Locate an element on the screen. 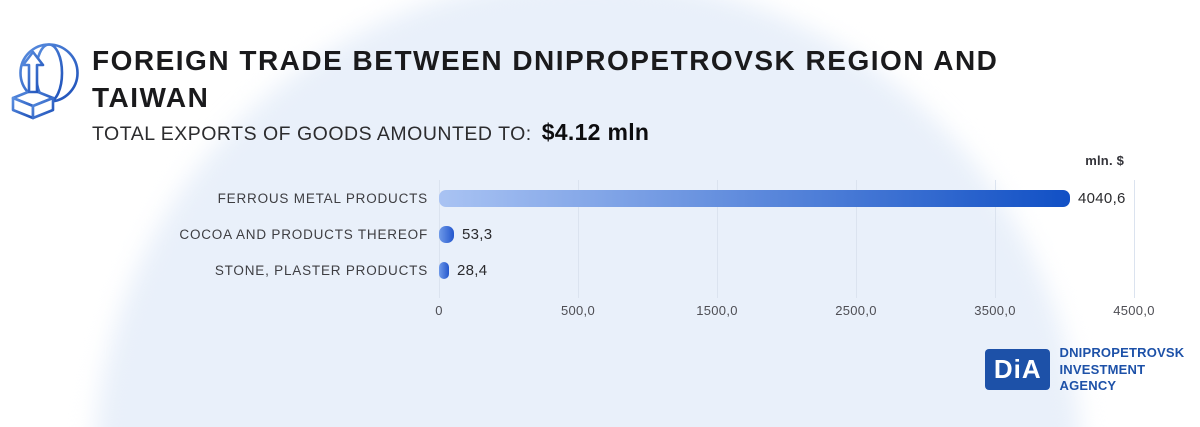  value-label: 4040,6 is located at coordinates (1102, 198).